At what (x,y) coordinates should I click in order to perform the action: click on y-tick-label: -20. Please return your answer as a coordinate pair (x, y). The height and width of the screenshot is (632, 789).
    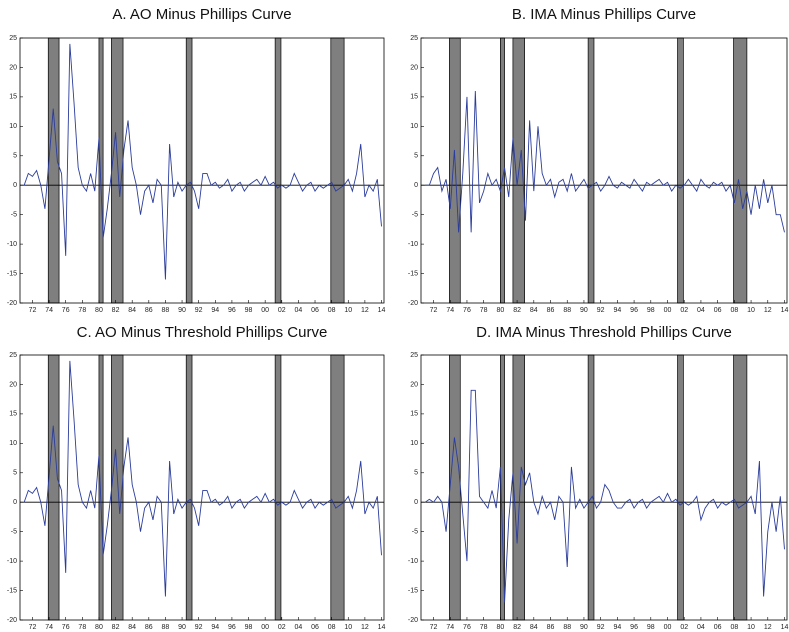
    Looking at the image, I should click on (12, 303).